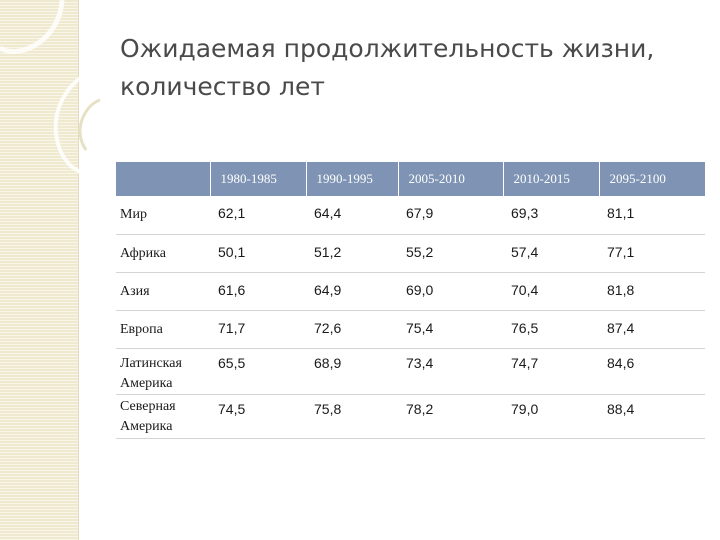 The height and width of the screenshot is (540, 720). I want to click on table-row: Африка 50,1 51,2 55,2 57,4 77,1, so click(410, 253).